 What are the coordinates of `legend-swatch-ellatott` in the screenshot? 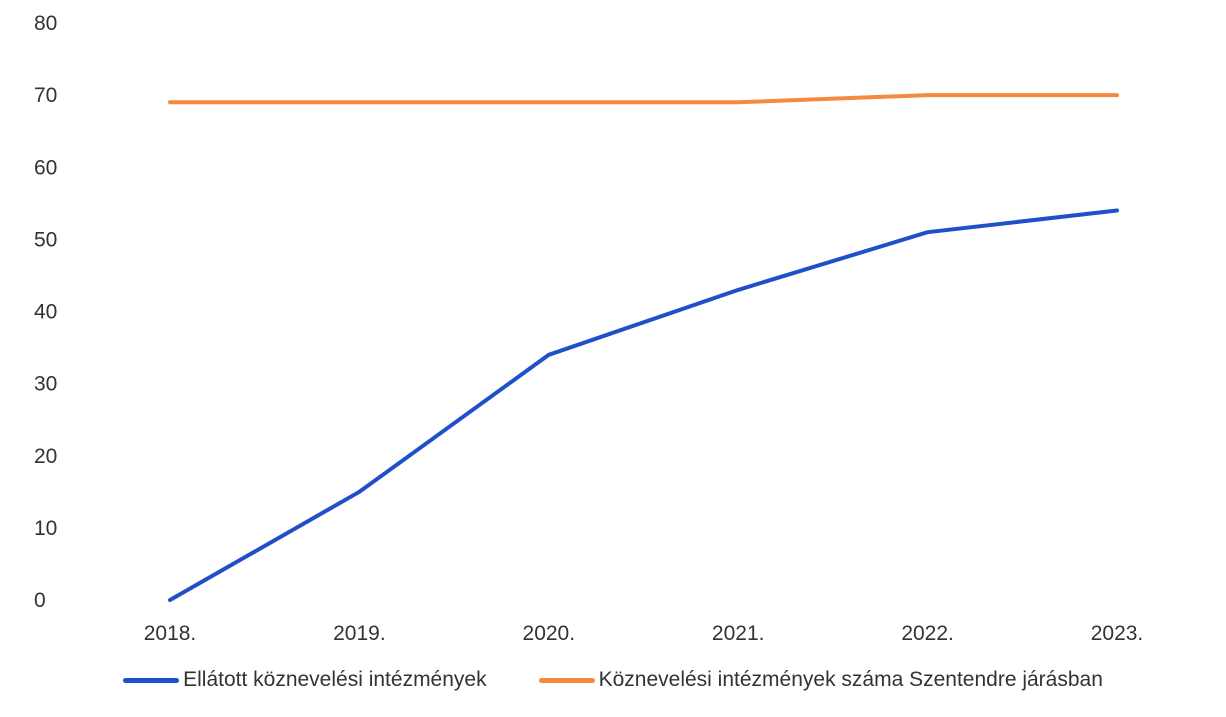 It's located at (151, 680).